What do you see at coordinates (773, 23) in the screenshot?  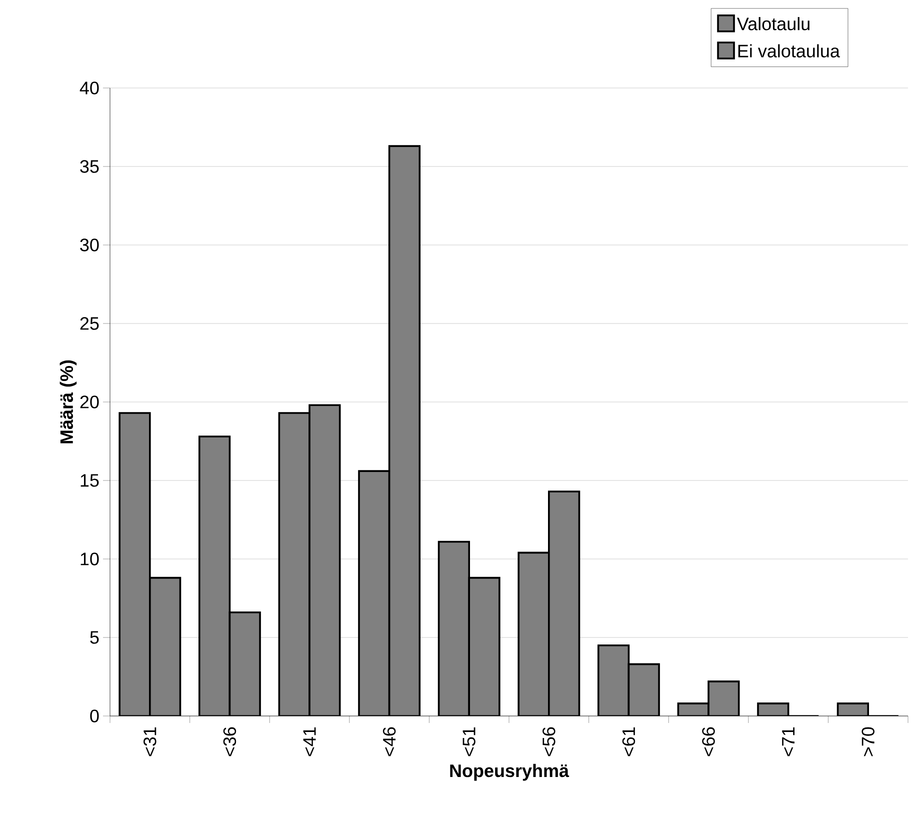 I see `legend-label: Valotaulu` at bounding box center [773, 23].